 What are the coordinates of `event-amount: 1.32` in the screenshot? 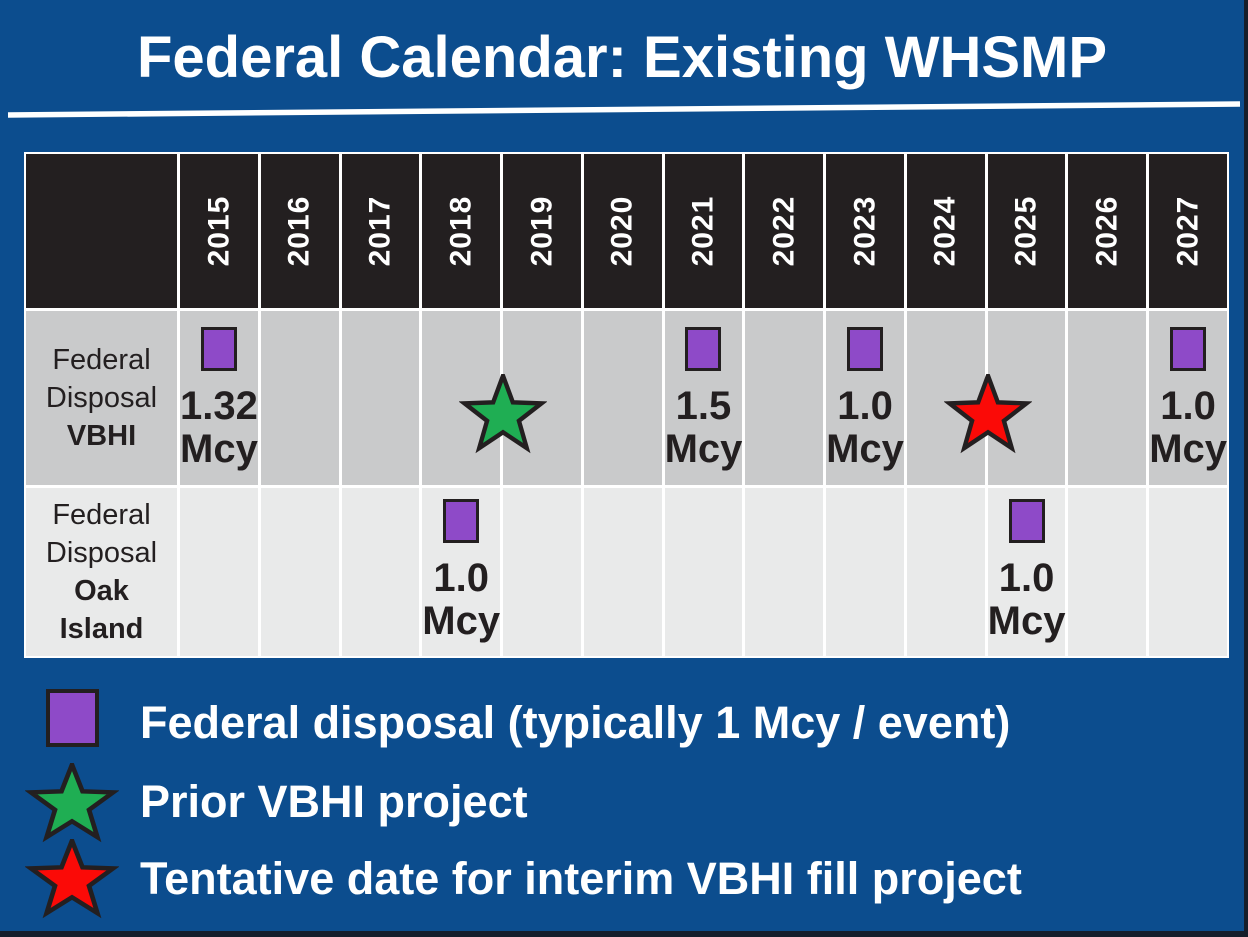 It's located at (219, 406).